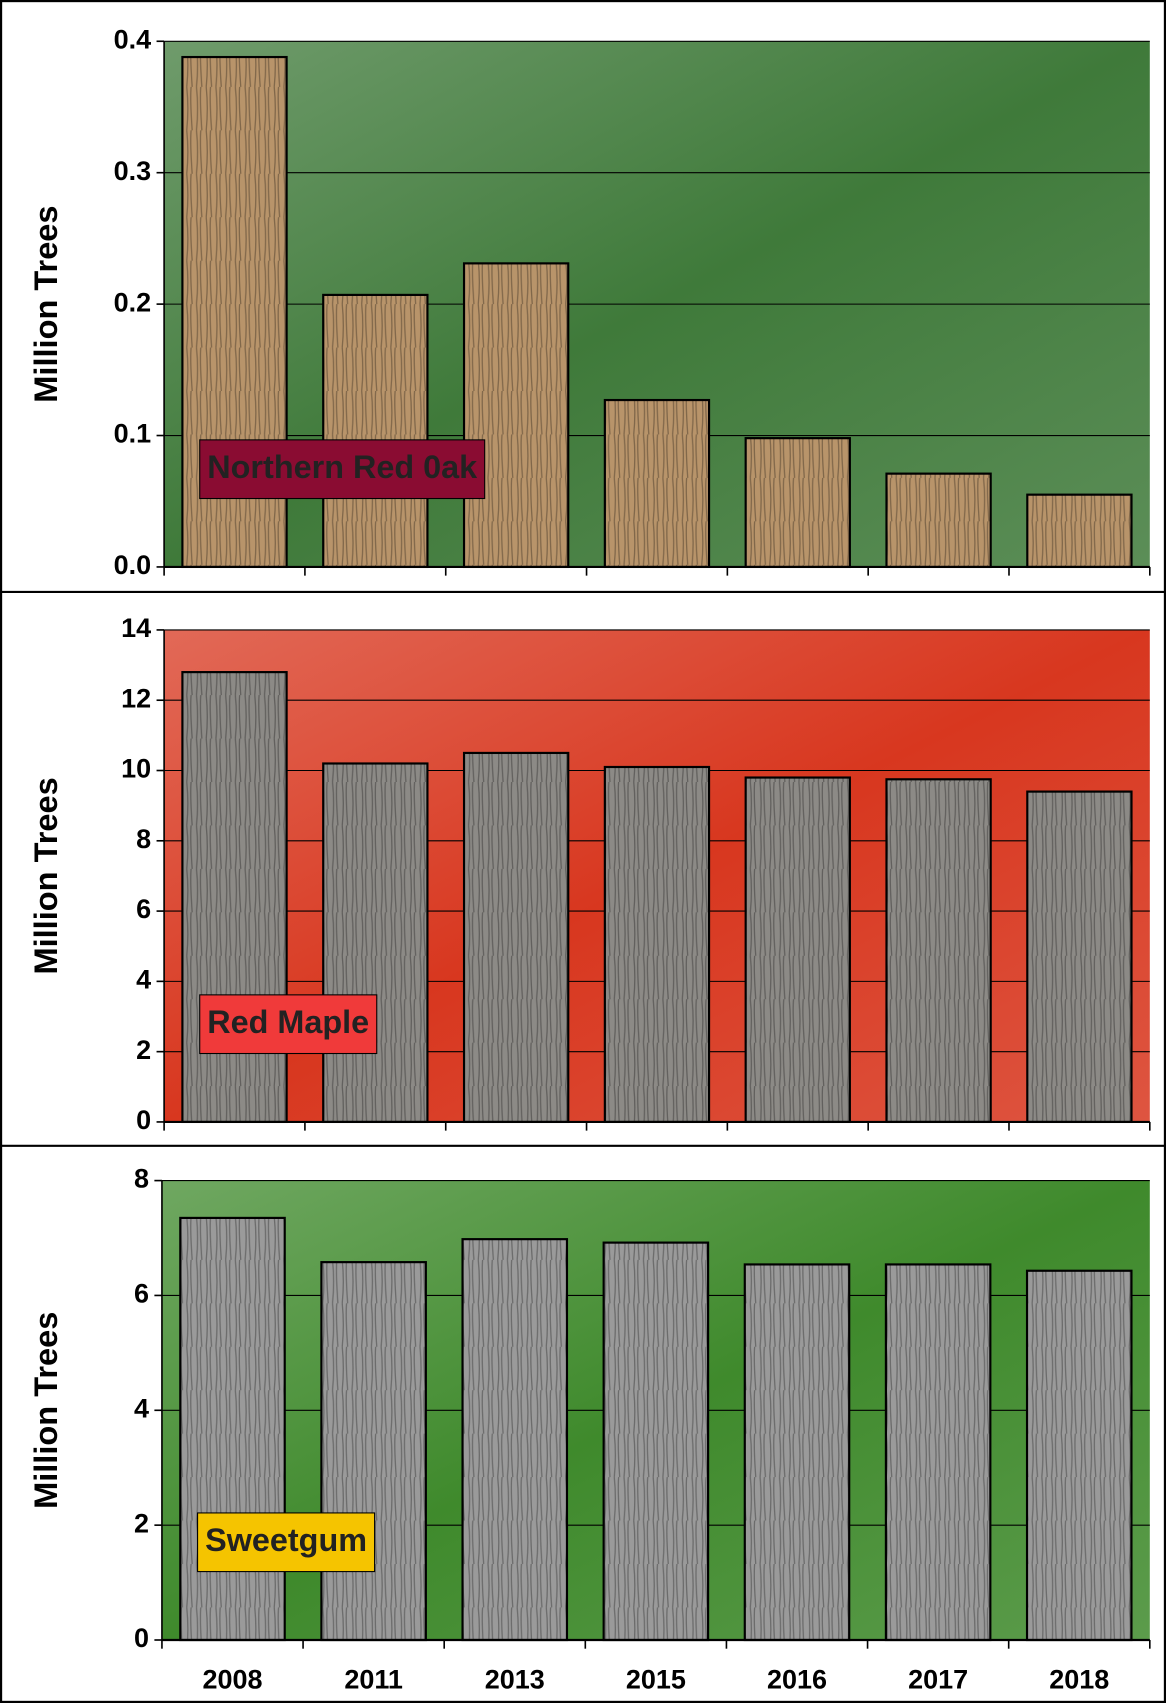 The image size is (1166, 1703). What do you see at coordinates (232, 1678) in the screenshot?
I see `x-tick-label: 2008` at bounding box center [232, 1678].